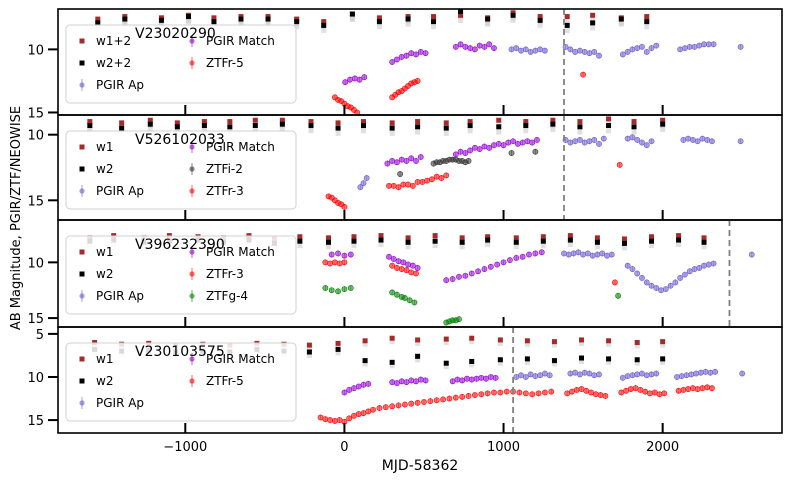 Image resolution: width=792 pixels, height=482 pixels. What do you see at coordinates (192, 191) in the screenshot?
I see `legend-marker-ztf_r` at bounding box center [192, 191].